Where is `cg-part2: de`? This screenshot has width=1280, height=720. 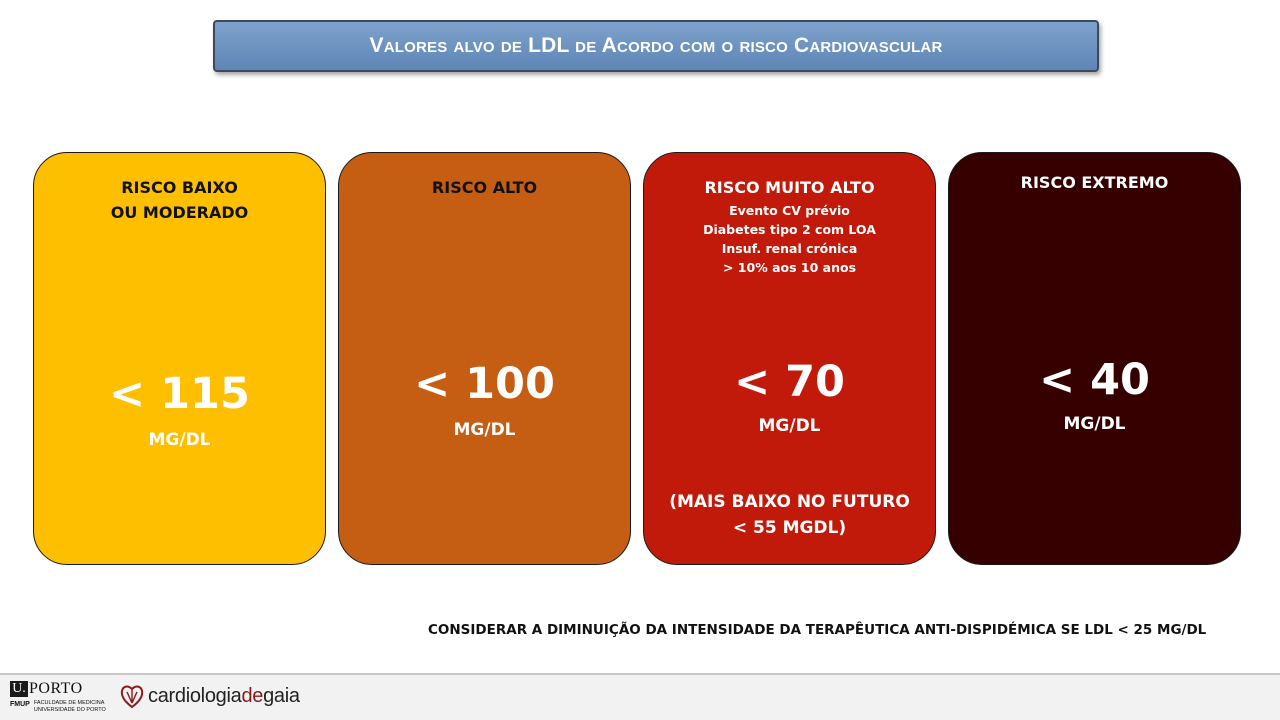 cg-part2: de is located at coordinates (252, 695).